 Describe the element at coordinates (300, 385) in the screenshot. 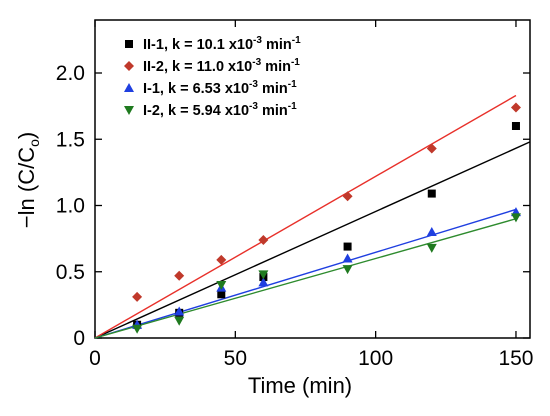

I see `x-axis-title: Time (min)` at that location.